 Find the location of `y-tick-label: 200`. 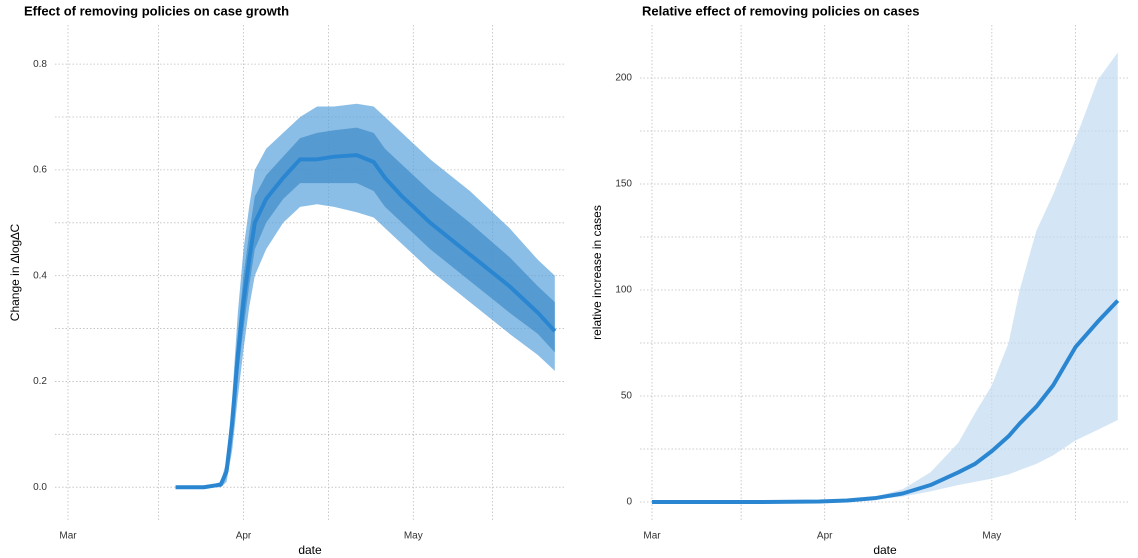

y-tick-label: 200 is located at coordinates (623, 78).